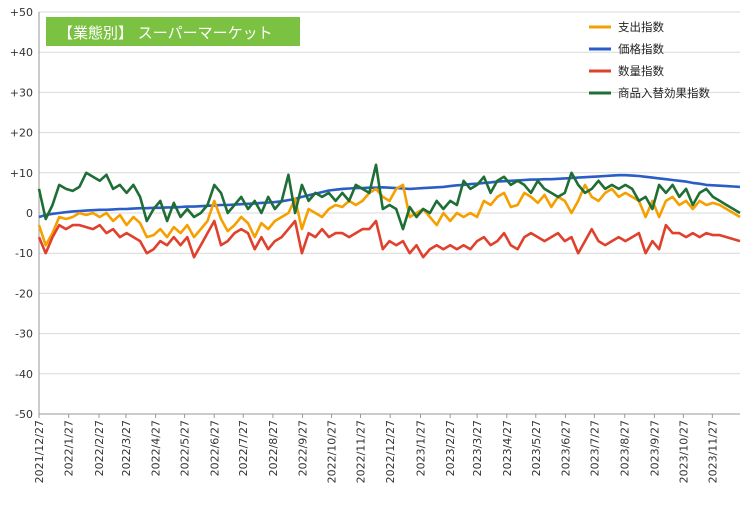 Image resolution: width=745 pixels, height=510 pixels. Describe the element at coordinates (21, 213) in the screenshot. I see `y-tick-labels: +50 +40 +30 +20 +10 0 -10 -20 -30 -40 -50` at that location.